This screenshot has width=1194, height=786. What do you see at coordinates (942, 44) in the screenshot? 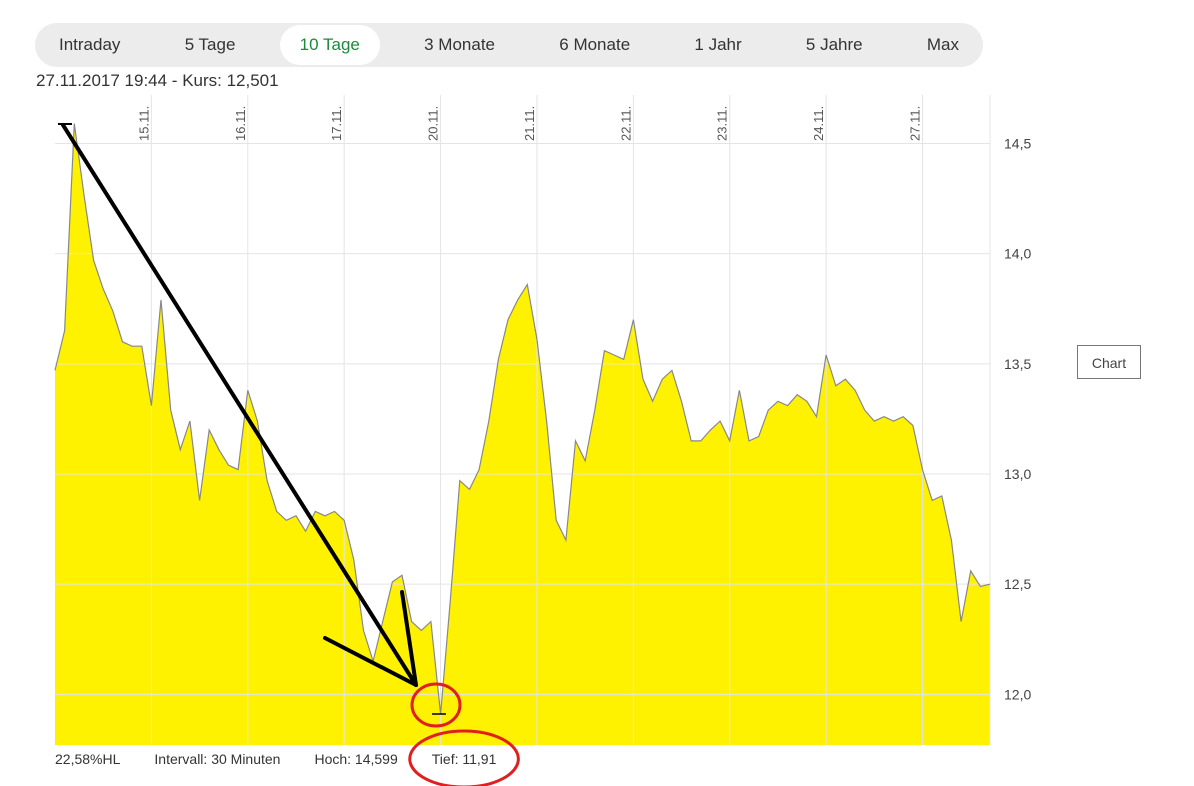
I see `tab-max: Max` at bounding box center [942, 44].